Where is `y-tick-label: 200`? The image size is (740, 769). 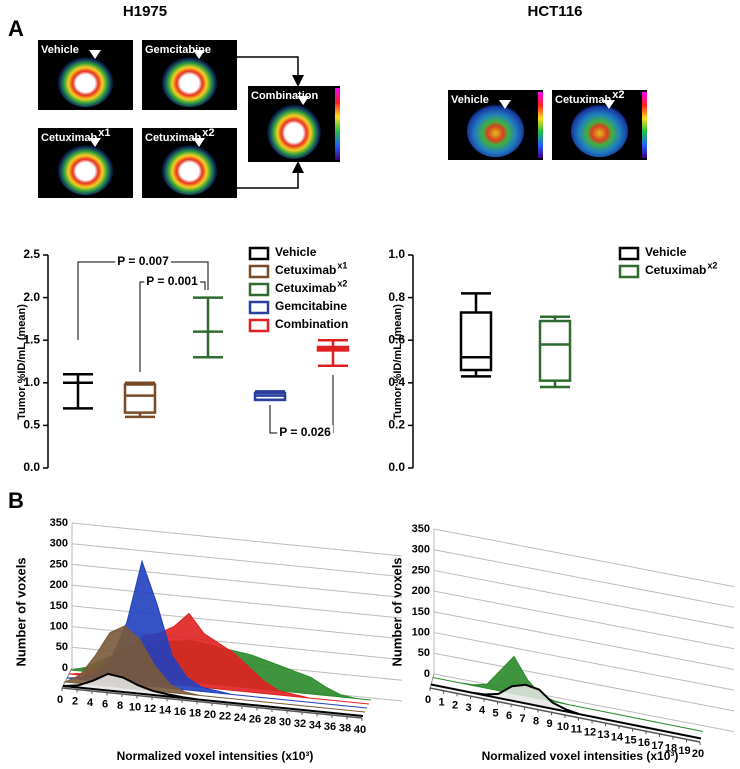 y-tick-label: 200 is located at coordinates (59, 585).